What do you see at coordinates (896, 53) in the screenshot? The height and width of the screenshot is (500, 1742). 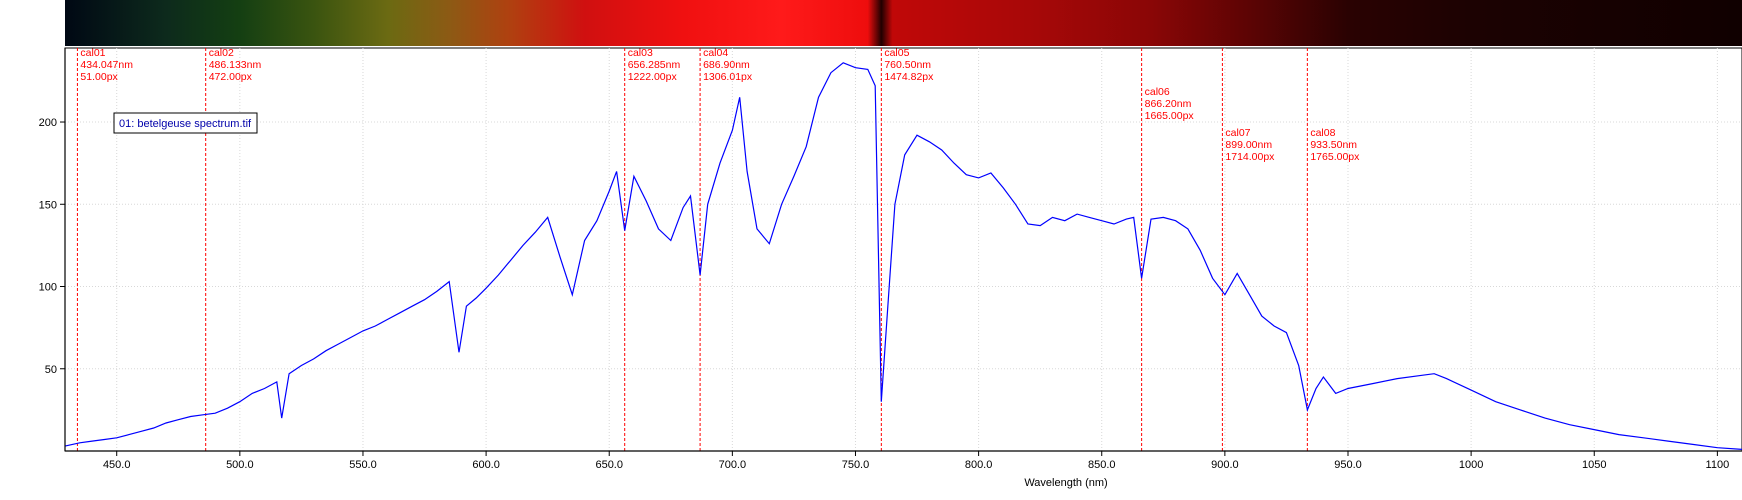 I see `cal-label-cal05: cal05` at bounding box center [896, 53].